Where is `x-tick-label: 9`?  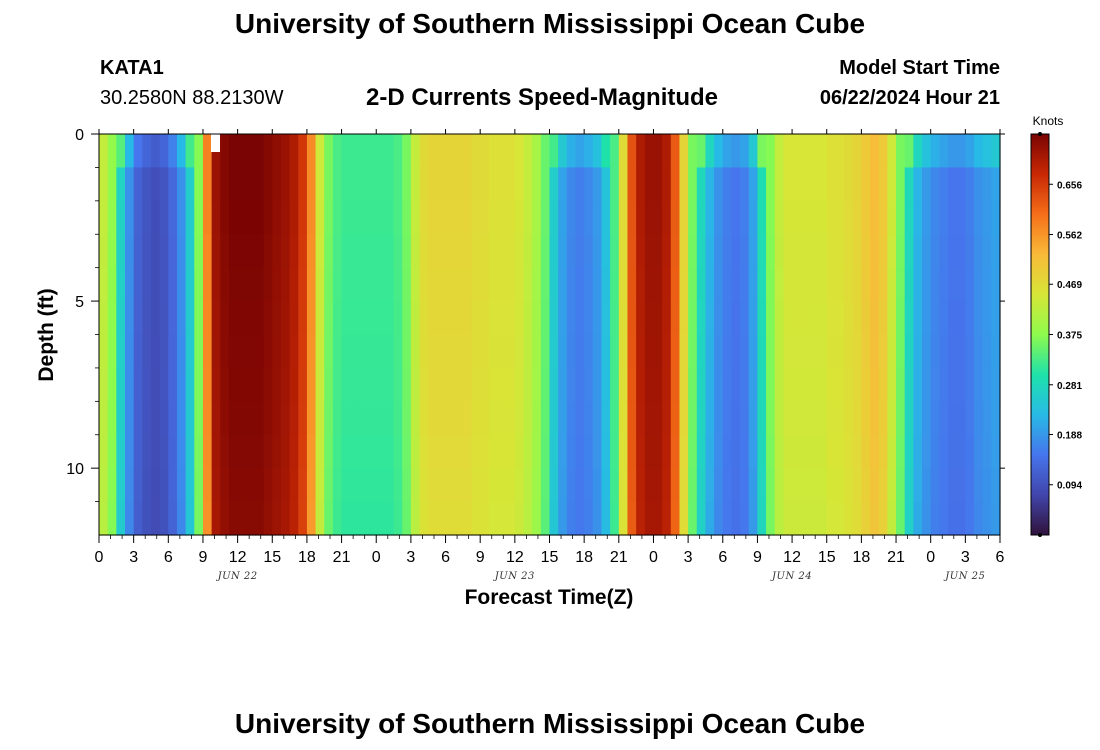 x-tick-label: 9 is located at coordinates (203, 557).